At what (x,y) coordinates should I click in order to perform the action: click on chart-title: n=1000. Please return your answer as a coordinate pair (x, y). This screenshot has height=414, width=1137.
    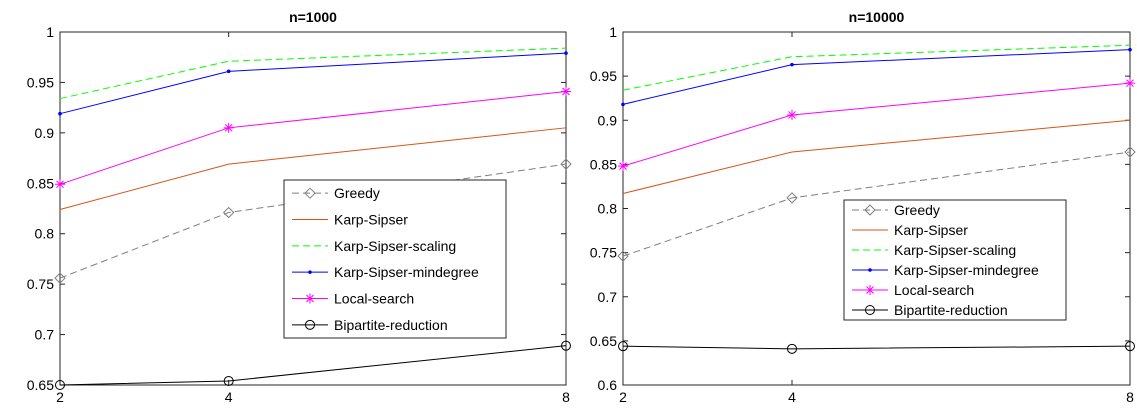
    Looking at the image, I should click on (313, 17).